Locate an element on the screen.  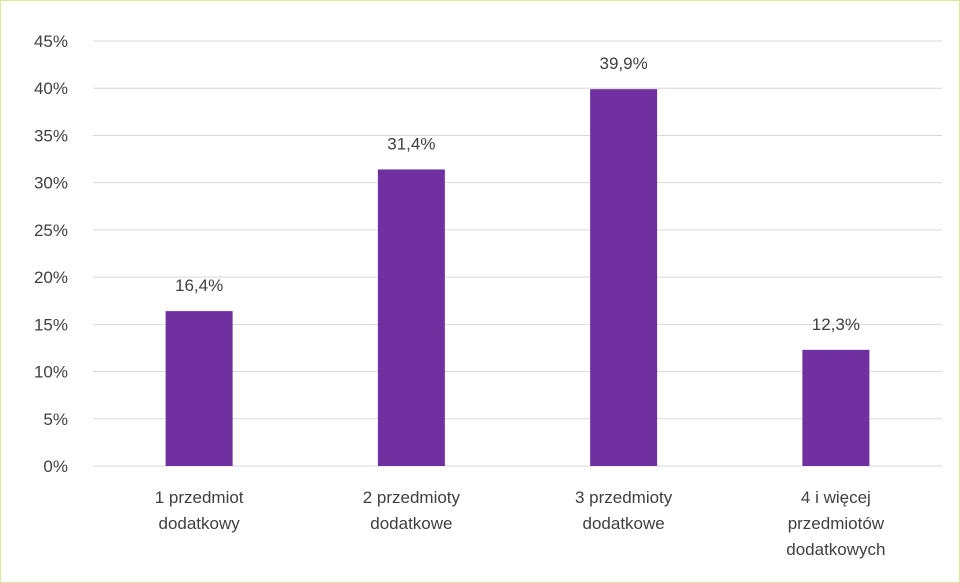
y-tick-label: 25% is located at coordinates (51, 230).